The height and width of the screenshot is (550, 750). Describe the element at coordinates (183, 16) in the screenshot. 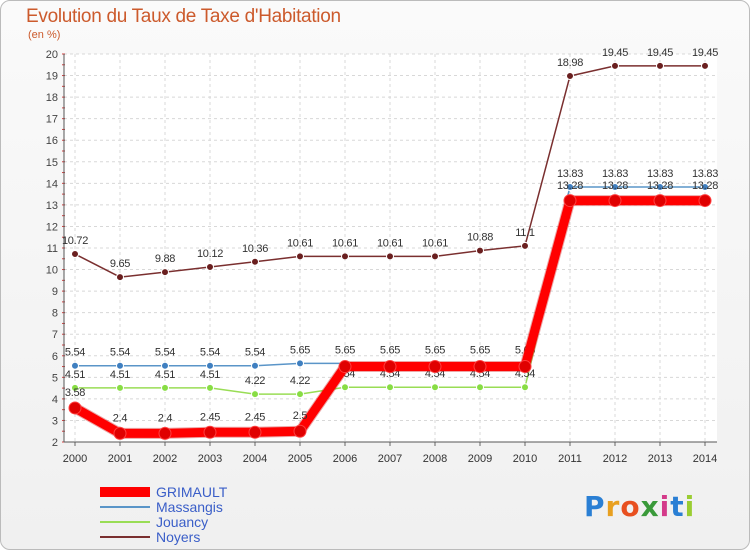

I see `chart-title: Evolution du Taux de Taxe d'Habitation` at that location.